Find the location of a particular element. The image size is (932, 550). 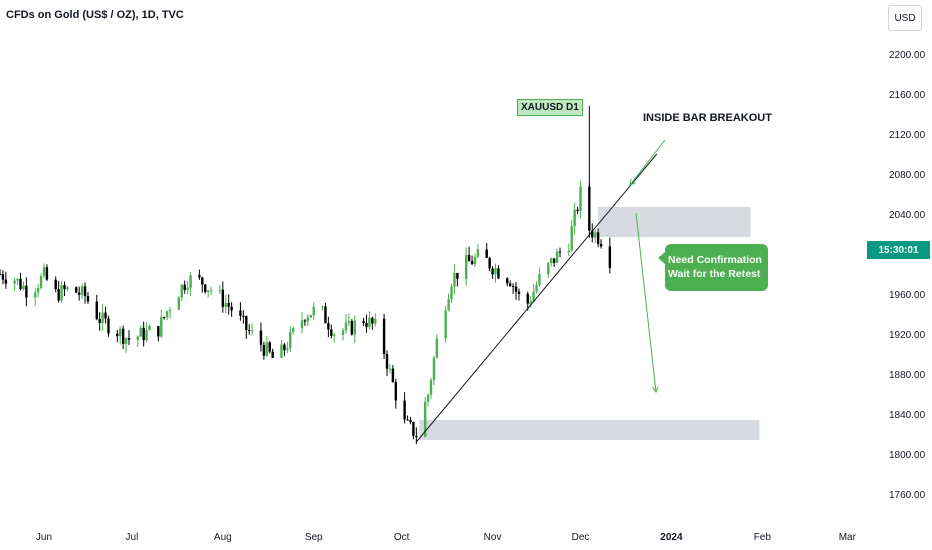

x-tick-label: Jun is located at coordinates (44, 537).